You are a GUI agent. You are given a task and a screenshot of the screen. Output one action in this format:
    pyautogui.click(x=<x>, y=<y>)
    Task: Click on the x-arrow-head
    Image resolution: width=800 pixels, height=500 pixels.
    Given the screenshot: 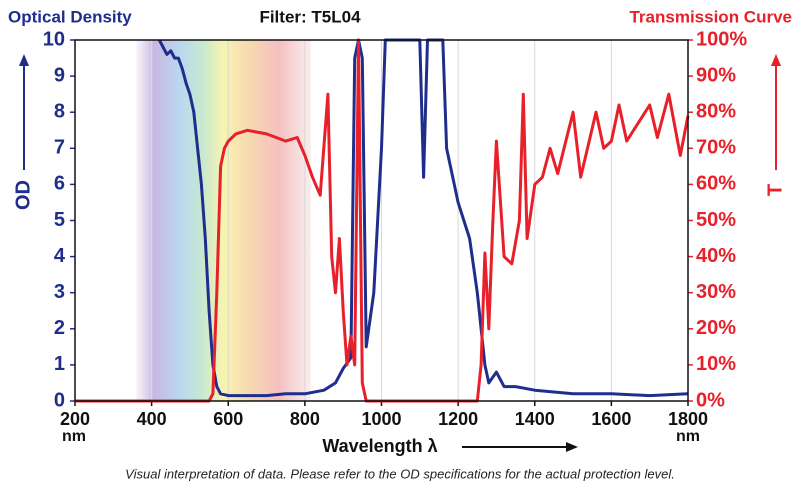 What is the action you would take?
    pyautogui.click(x=572, y=447)
    